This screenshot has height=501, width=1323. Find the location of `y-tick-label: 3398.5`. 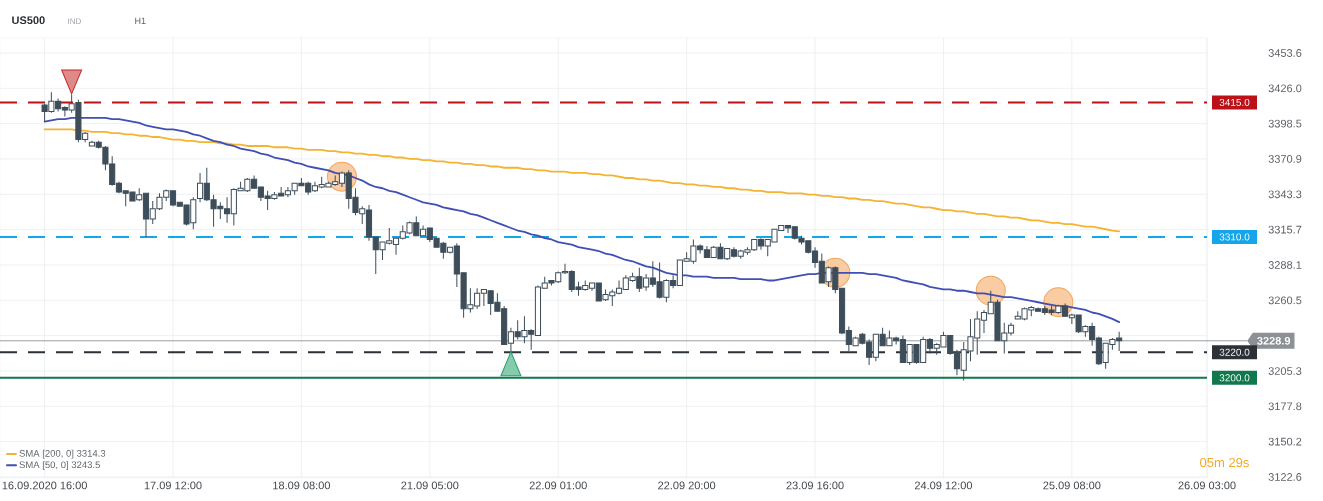

y-tick-label: 3398.5 is located at coordinates (1285, 123).